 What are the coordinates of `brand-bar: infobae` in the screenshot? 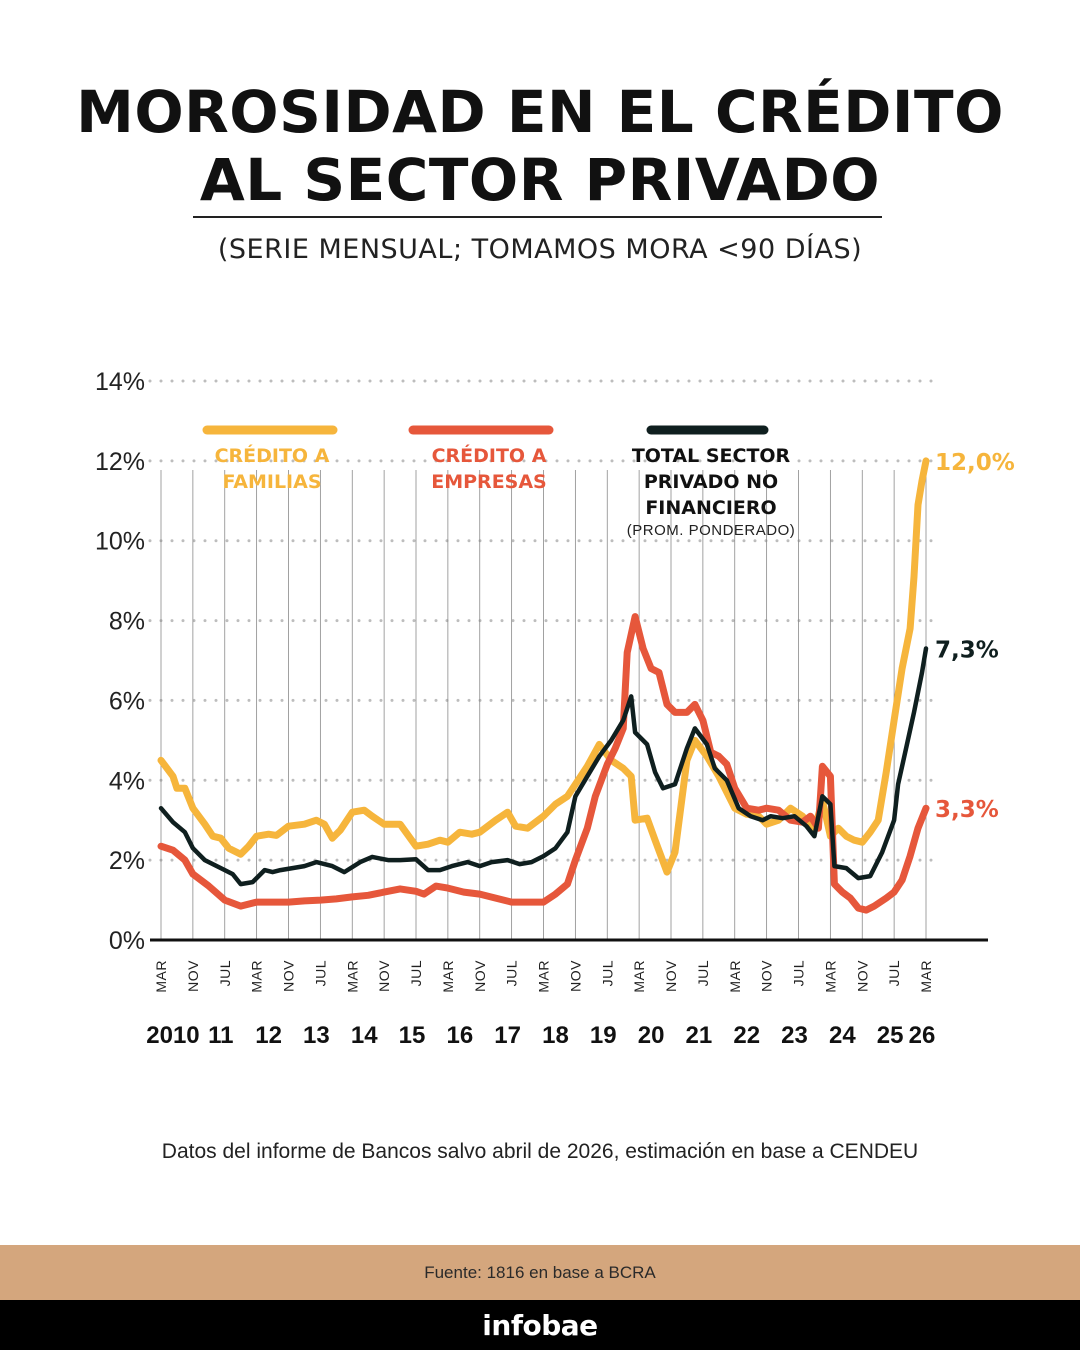 It's located at (540, 1325).